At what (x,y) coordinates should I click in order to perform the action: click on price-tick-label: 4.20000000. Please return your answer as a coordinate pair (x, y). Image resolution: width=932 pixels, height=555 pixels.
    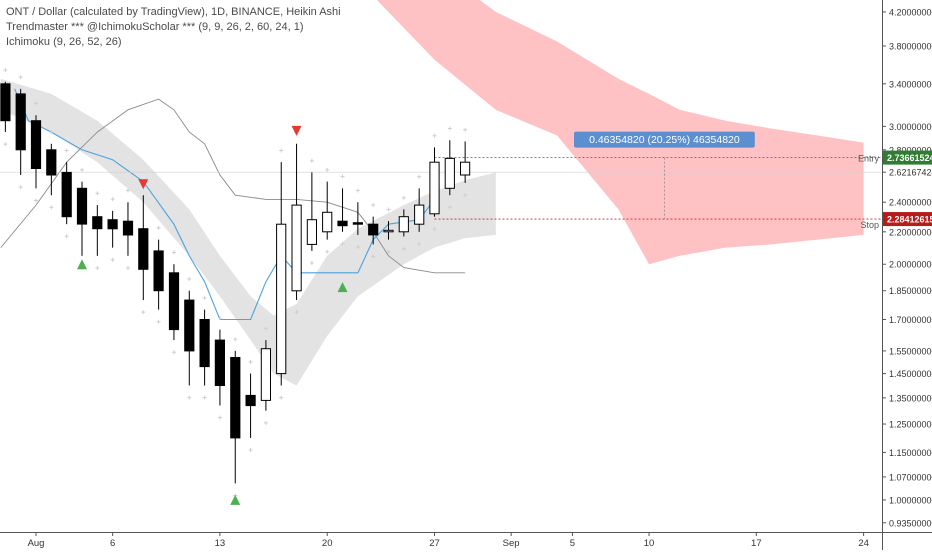
    Looking at the image, I should click on (910, 12).